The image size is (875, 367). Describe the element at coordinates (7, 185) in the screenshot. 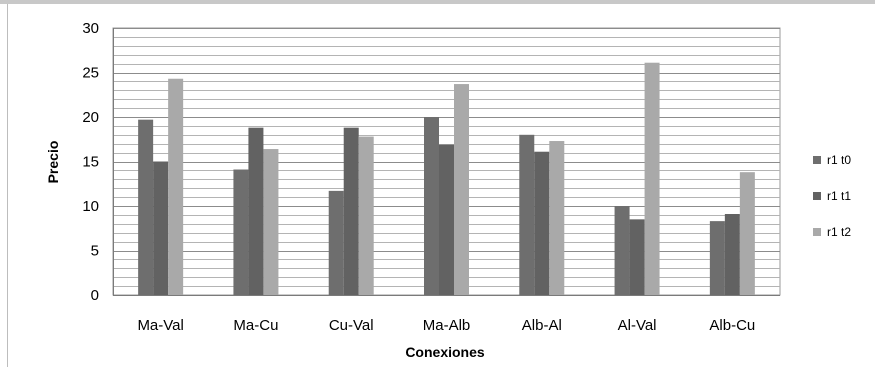

I see `left-border` at that location.